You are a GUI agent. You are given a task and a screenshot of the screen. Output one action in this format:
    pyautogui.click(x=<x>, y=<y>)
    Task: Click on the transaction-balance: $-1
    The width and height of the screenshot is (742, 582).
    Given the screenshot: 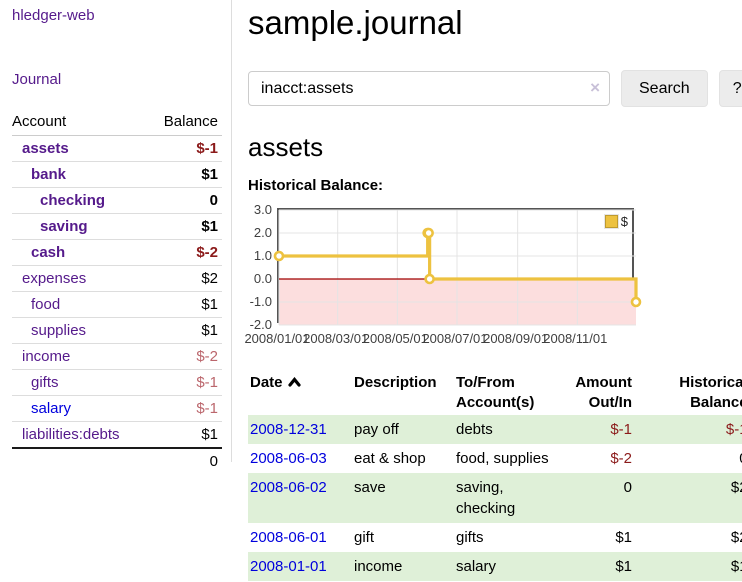 What is the action you would take?
    pyautogui.click(x=733, y=429)
    